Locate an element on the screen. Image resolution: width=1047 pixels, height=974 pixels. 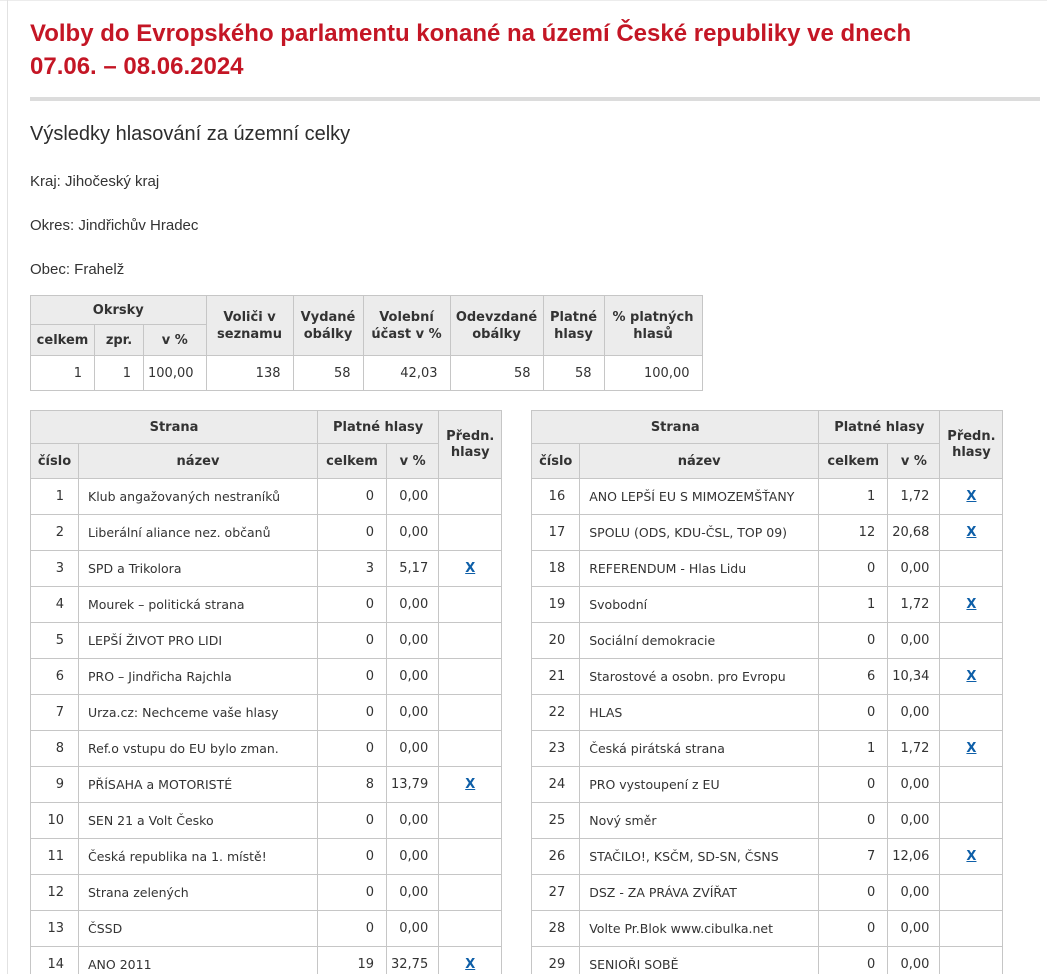
party-number-cell: 10 is located at coordinates (54, 820).